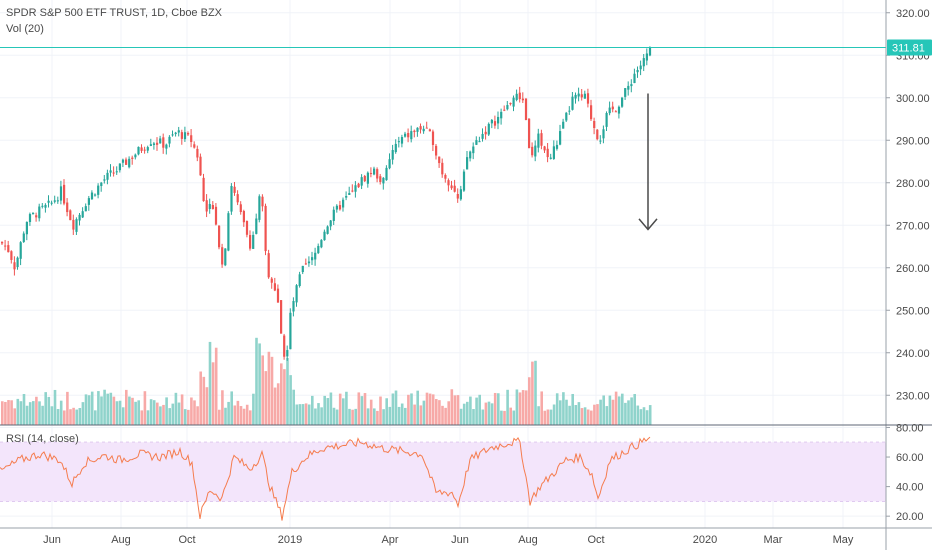  Describe the element at coordinates (910, 517) in the screenshot. I see `rsi-tick-label: 20.00` at that location.